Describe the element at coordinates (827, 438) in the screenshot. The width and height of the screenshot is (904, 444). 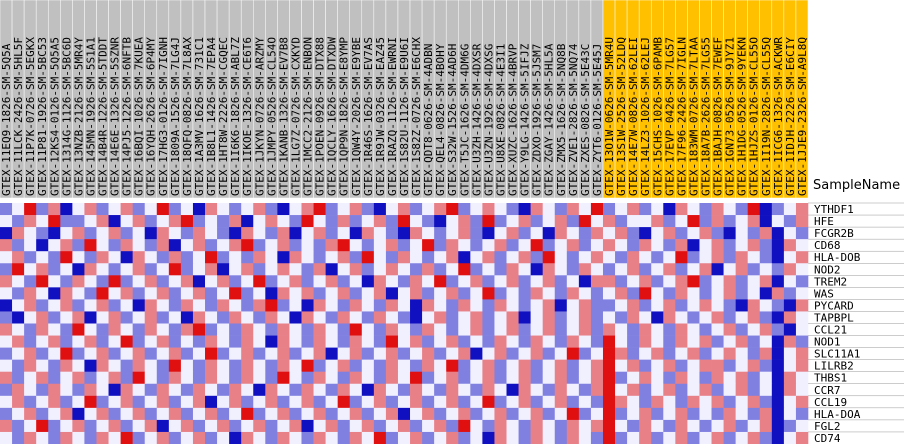
I see `row-label: CD74` at that location.